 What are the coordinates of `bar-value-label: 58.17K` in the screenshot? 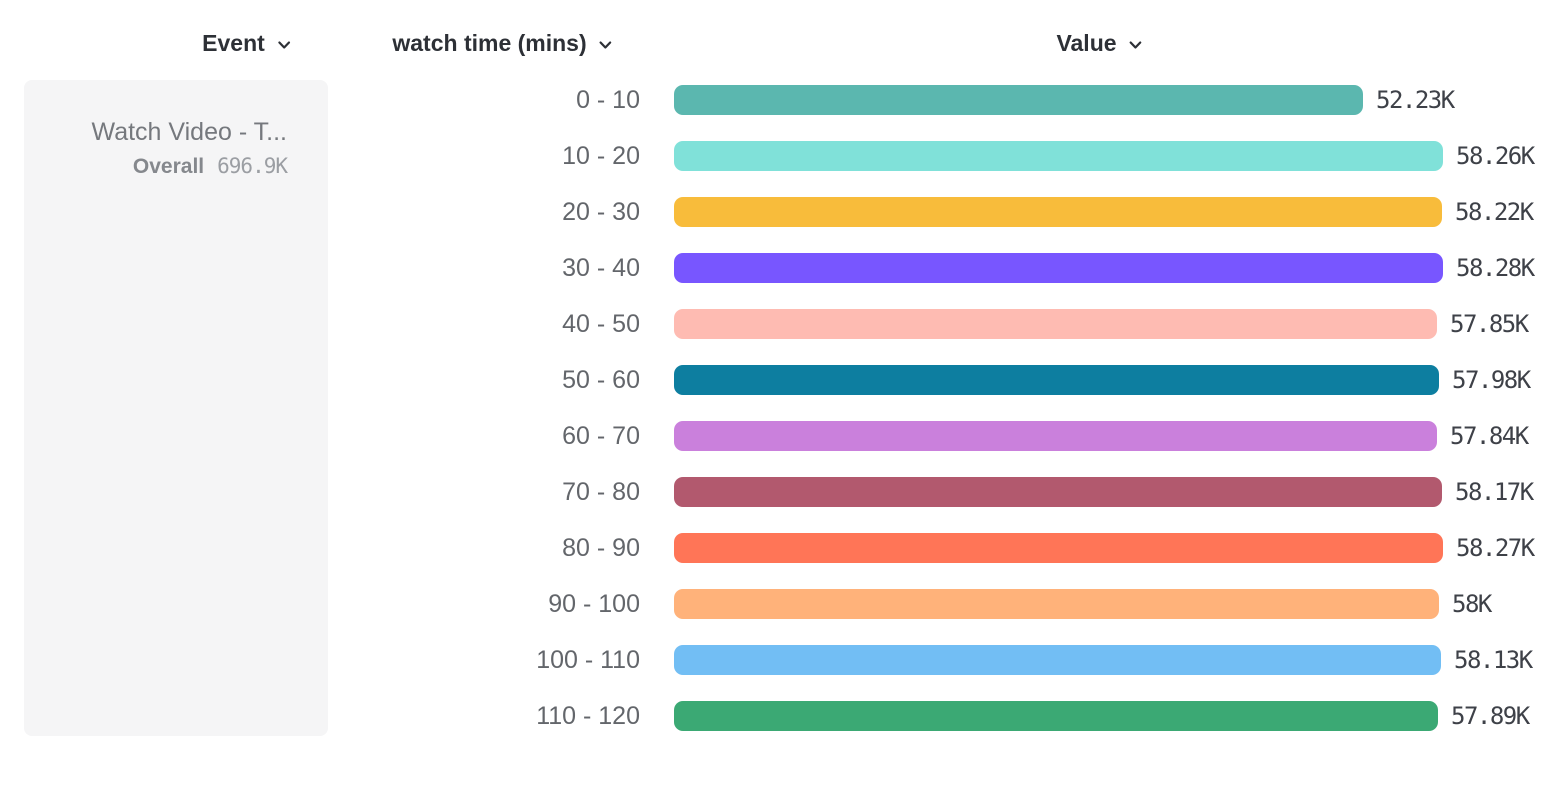 It's located at (1494, 492).